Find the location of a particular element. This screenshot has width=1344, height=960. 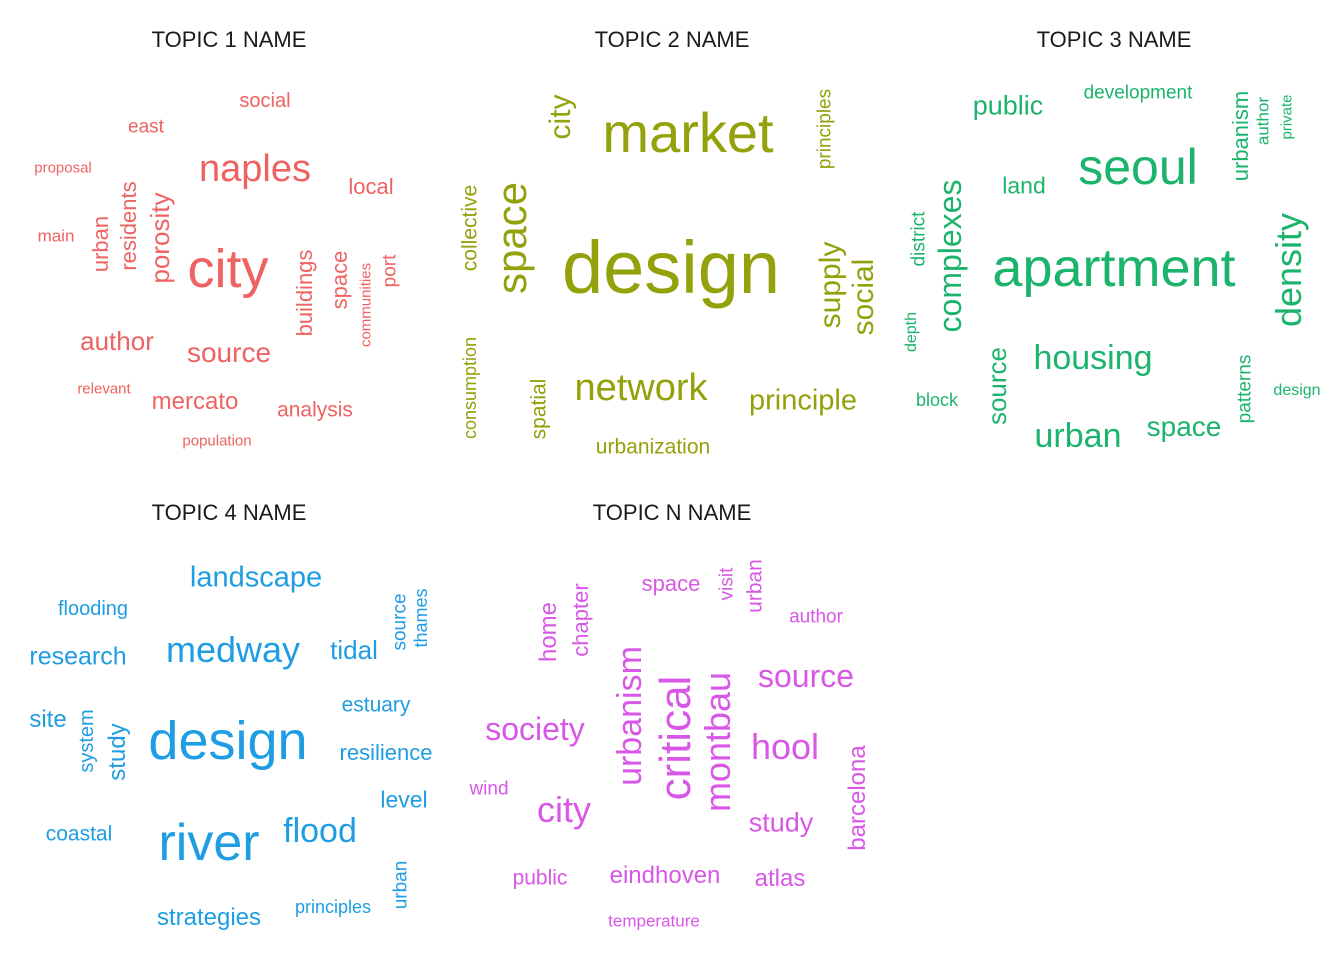

word: population is located at coordinates (217, 441).